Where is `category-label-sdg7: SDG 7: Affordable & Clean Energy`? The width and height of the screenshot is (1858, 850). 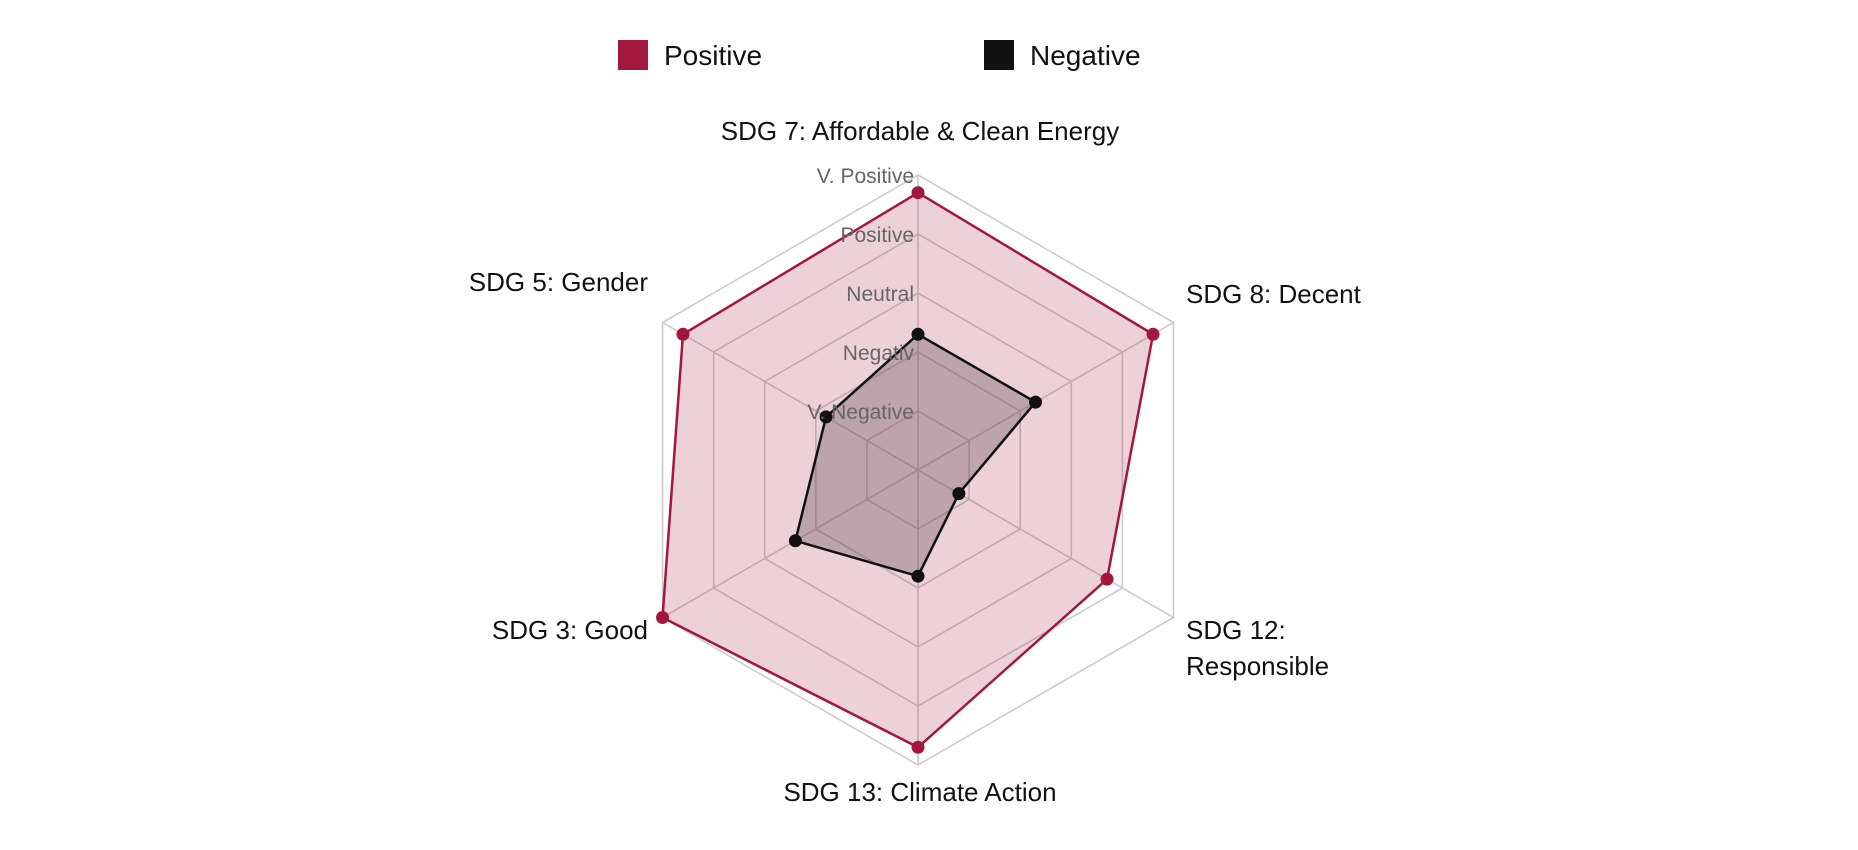 category-label-sdg7: SDG 7: Affordable & Clean Energy is located at coordinates (920, 131).